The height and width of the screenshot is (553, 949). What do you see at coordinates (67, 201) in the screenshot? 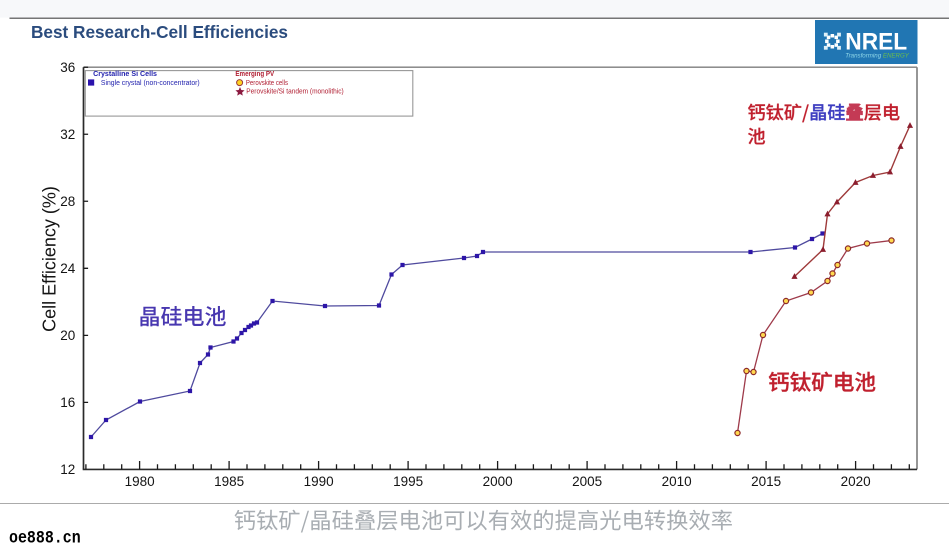
I see `svg-text: 28` at bounding box center [67, 201].